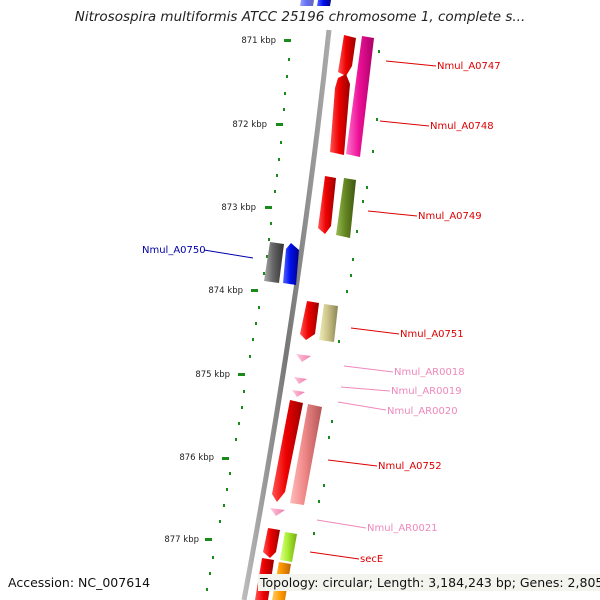 The height and width of the screenshot is (600, 600). What do you see at coordinates (462, 126) in the screenshot?
I see `gene-label-nmul-a0748: Nmul_A0748` at bounding box center [462, 126].